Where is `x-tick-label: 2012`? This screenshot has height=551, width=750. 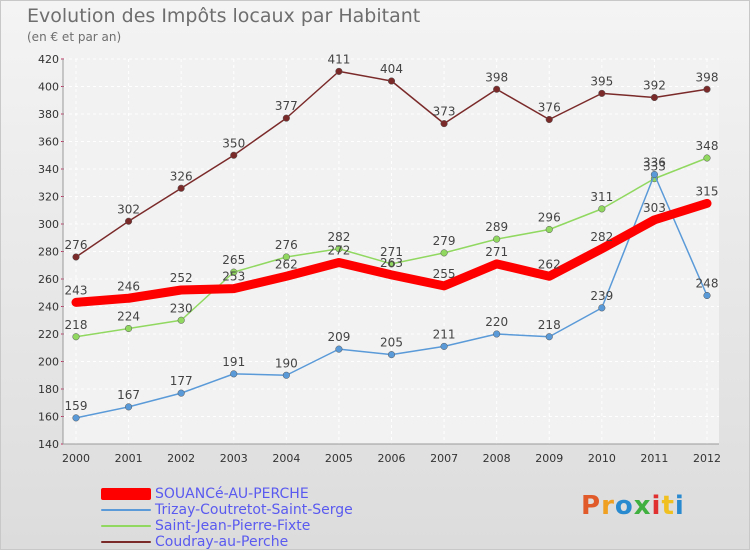
x-tick-label: 2012 is located at coordinates (707, 458).